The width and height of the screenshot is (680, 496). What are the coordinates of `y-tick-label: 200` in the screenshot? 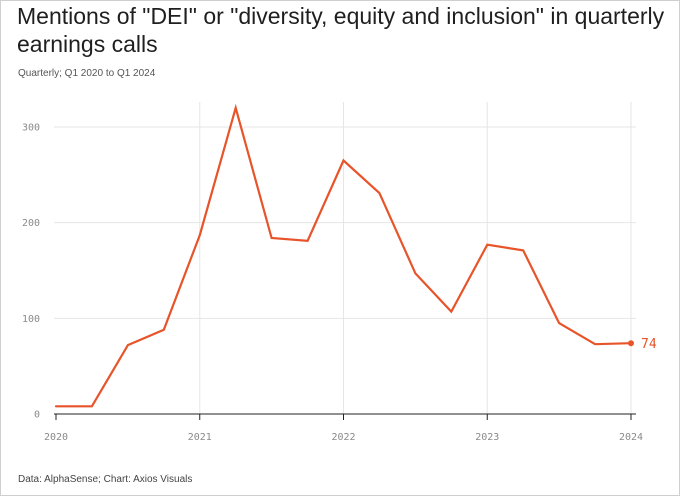 It's located at (31, 223).